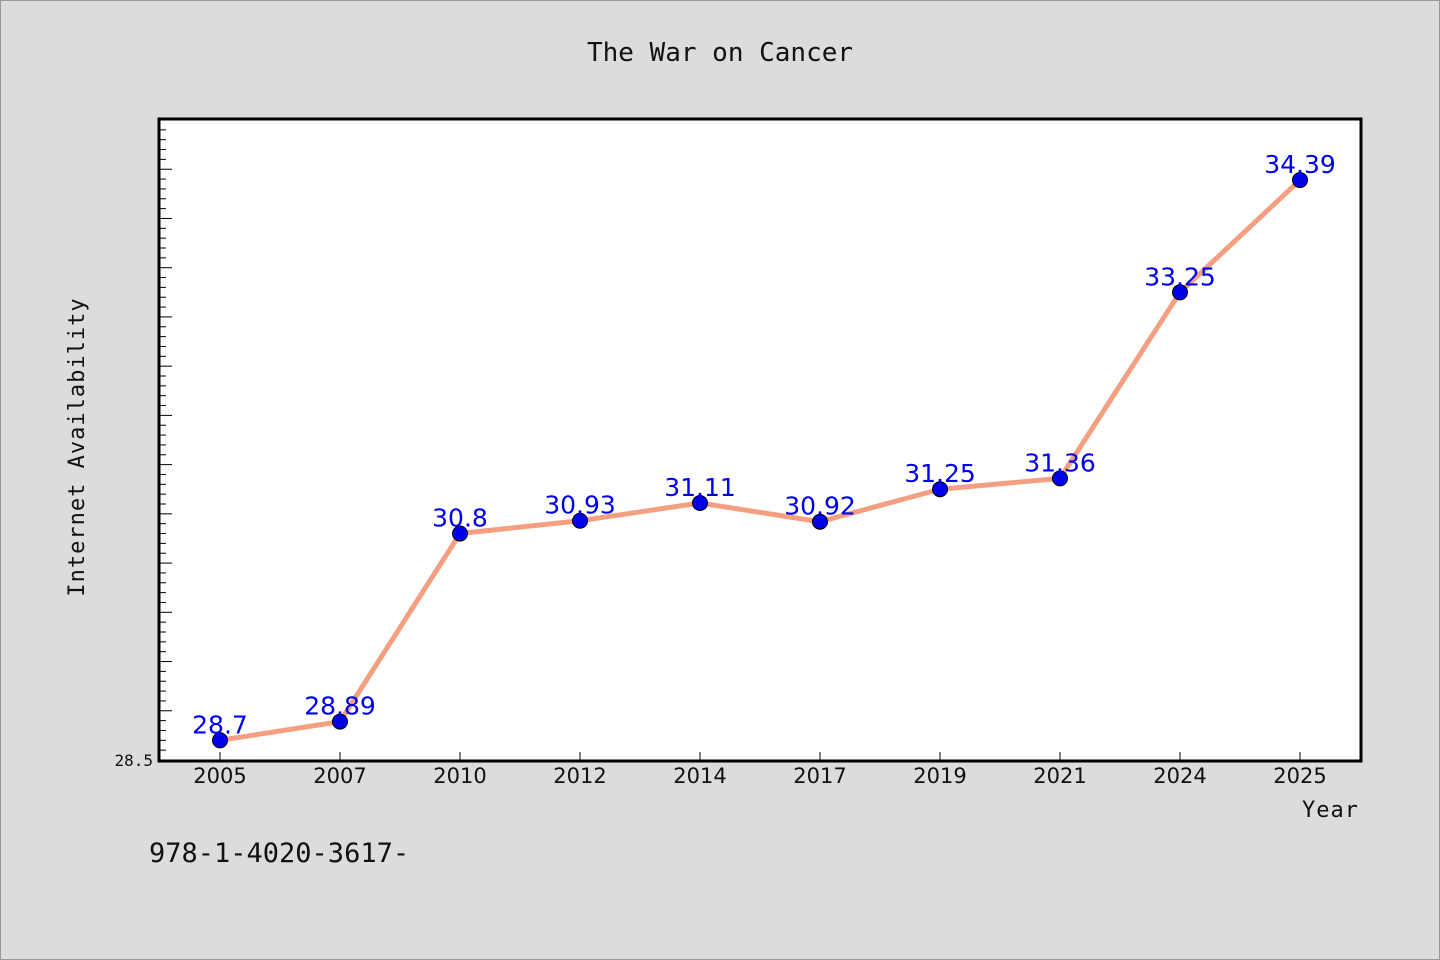 The height and width of the screenshot is (960, 1440). I want to click on data-label: 31.36, so click(1060, 462).